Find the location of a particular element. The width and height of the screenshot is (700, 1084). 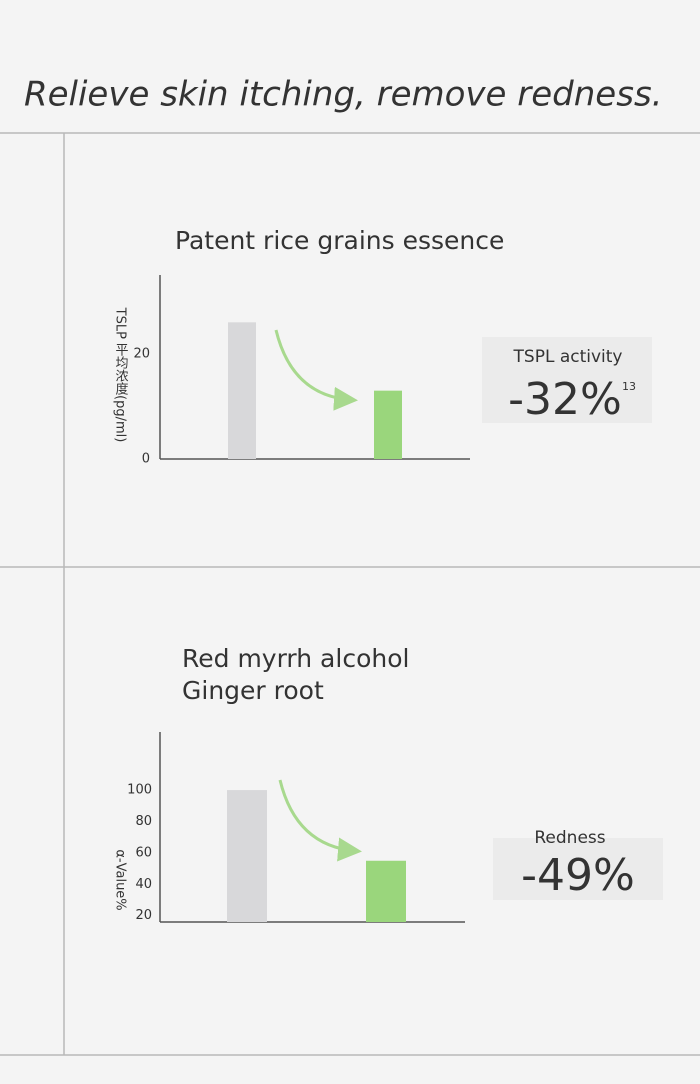

chart-title: Red myrrh alcohol is located at coordinates (295, 658).